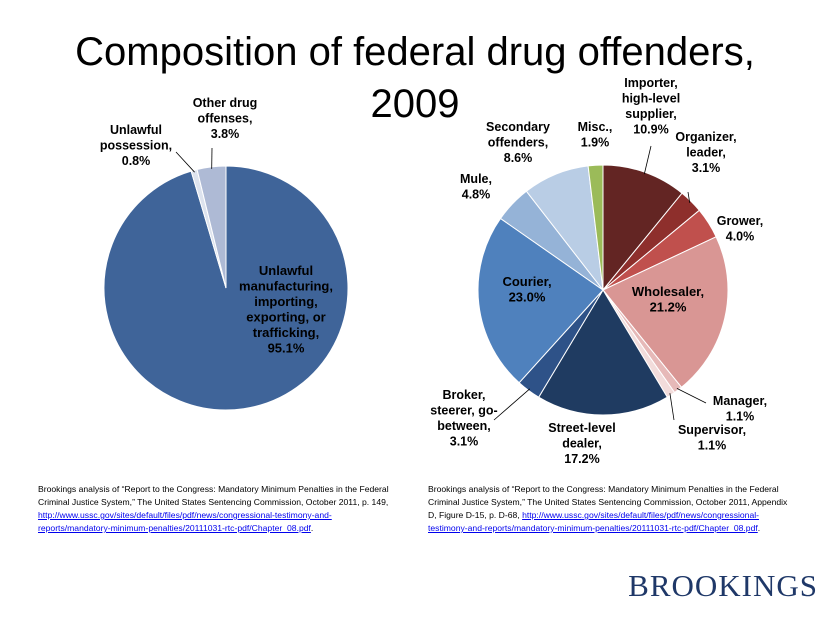  What do you see at coordinates (689, 197) in the screenshot?
I see `leader-line-organizer-leader` at bounding box center [689, 197].